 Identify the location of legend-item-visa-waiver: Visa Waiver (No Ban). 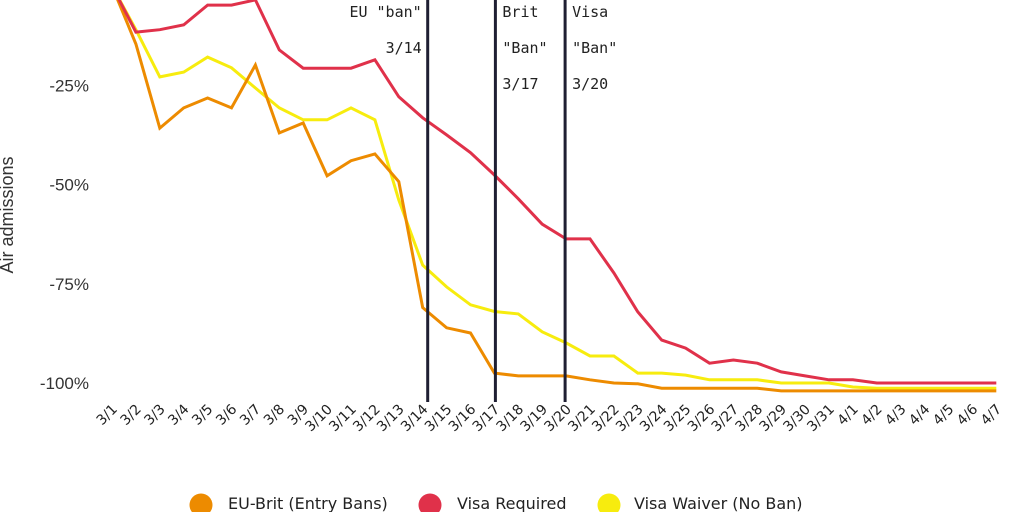
(700, 502).